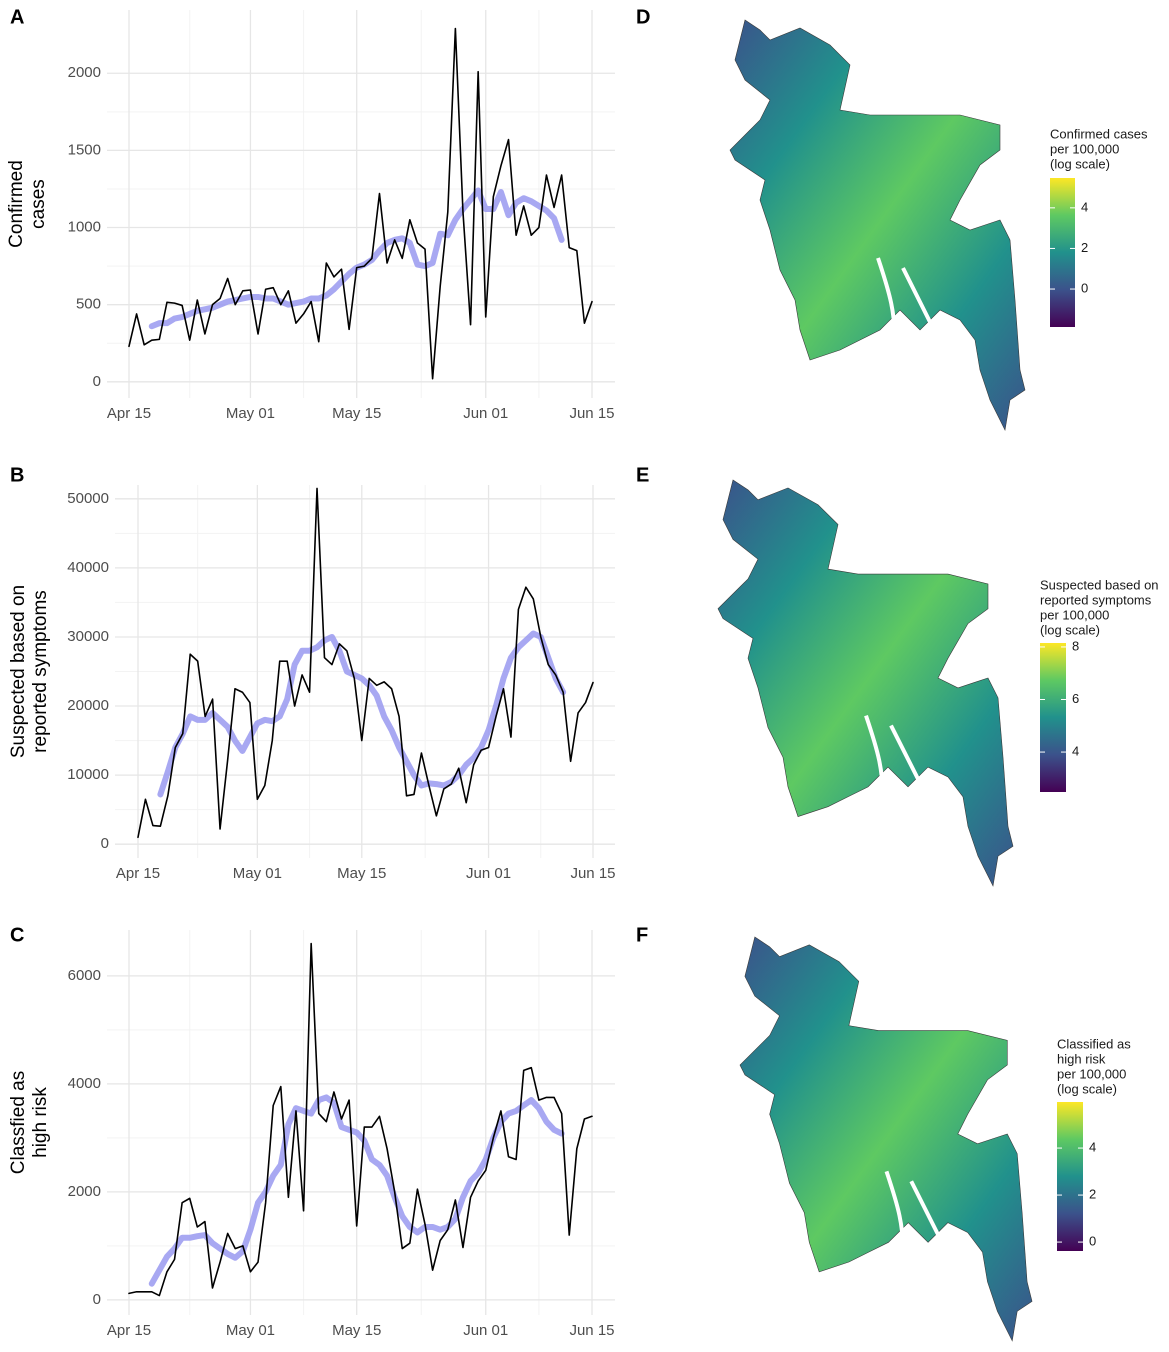 The width and height of the screenshot is (1169, 1352). Describe the element at coordinates (1094, 1043) in the screenshot. I see `legend-title: Classified as` at that location.